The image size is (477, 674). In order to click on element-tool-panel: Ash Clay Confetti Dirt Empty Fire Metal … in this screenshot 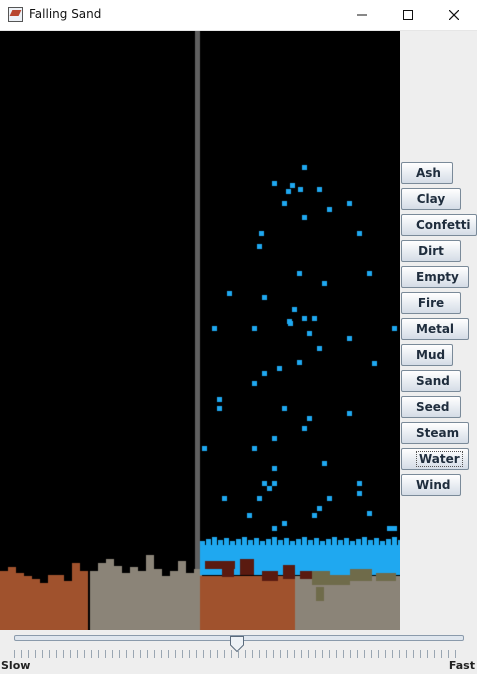, I will do `click(438, 330)`.